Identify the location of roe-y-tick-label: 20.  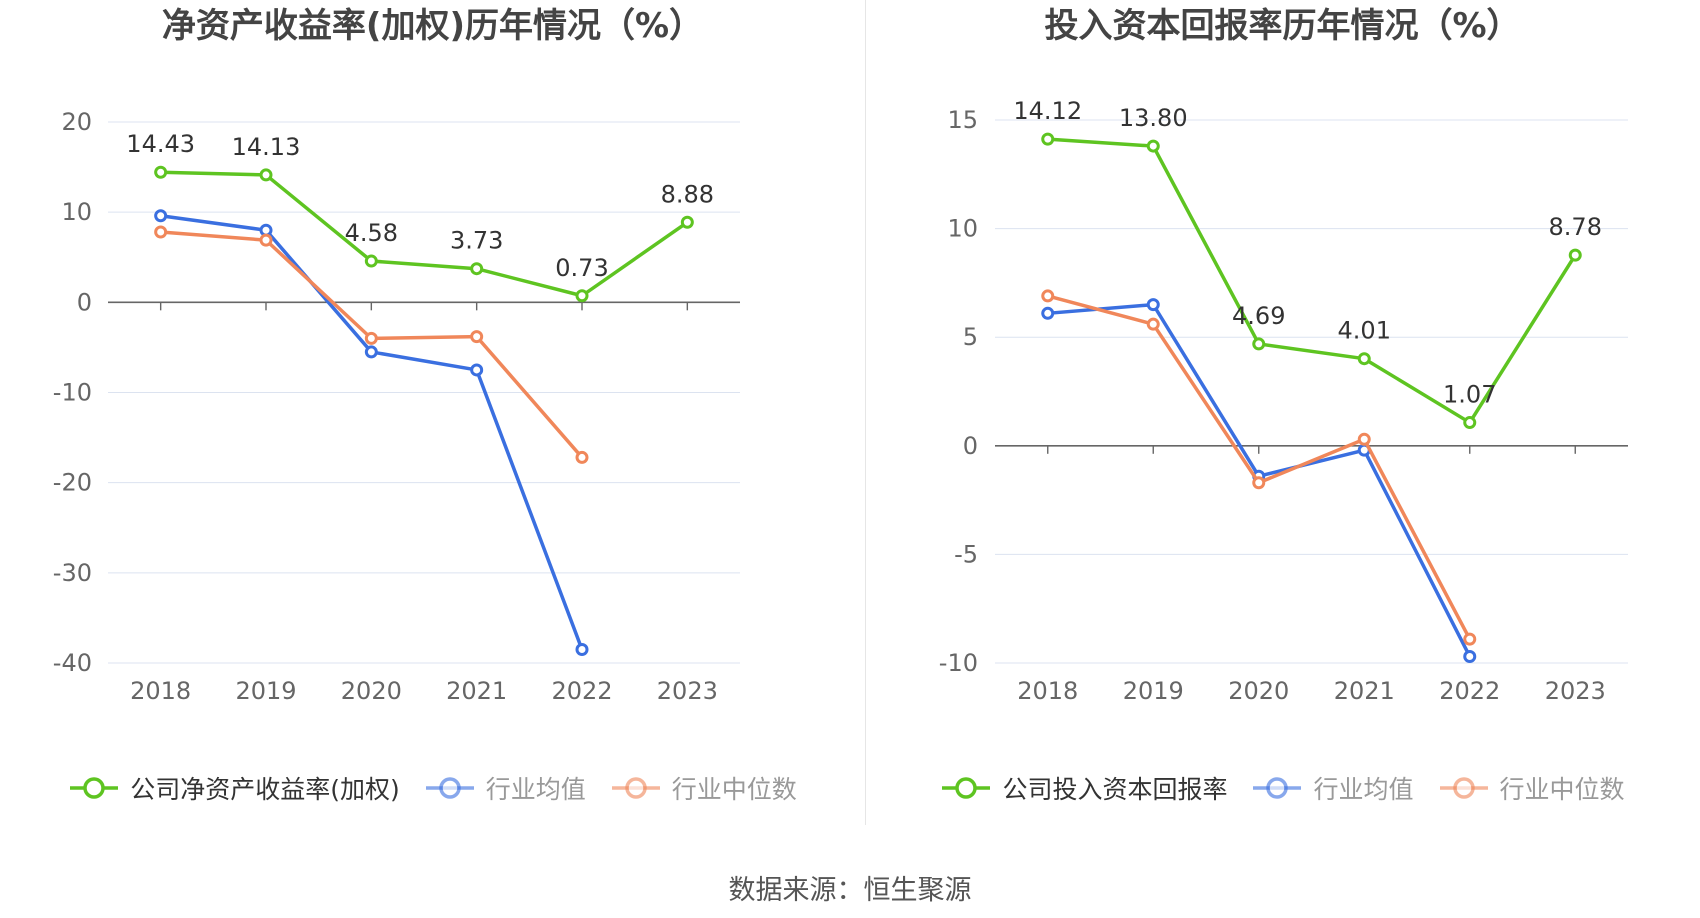
(76, 122).